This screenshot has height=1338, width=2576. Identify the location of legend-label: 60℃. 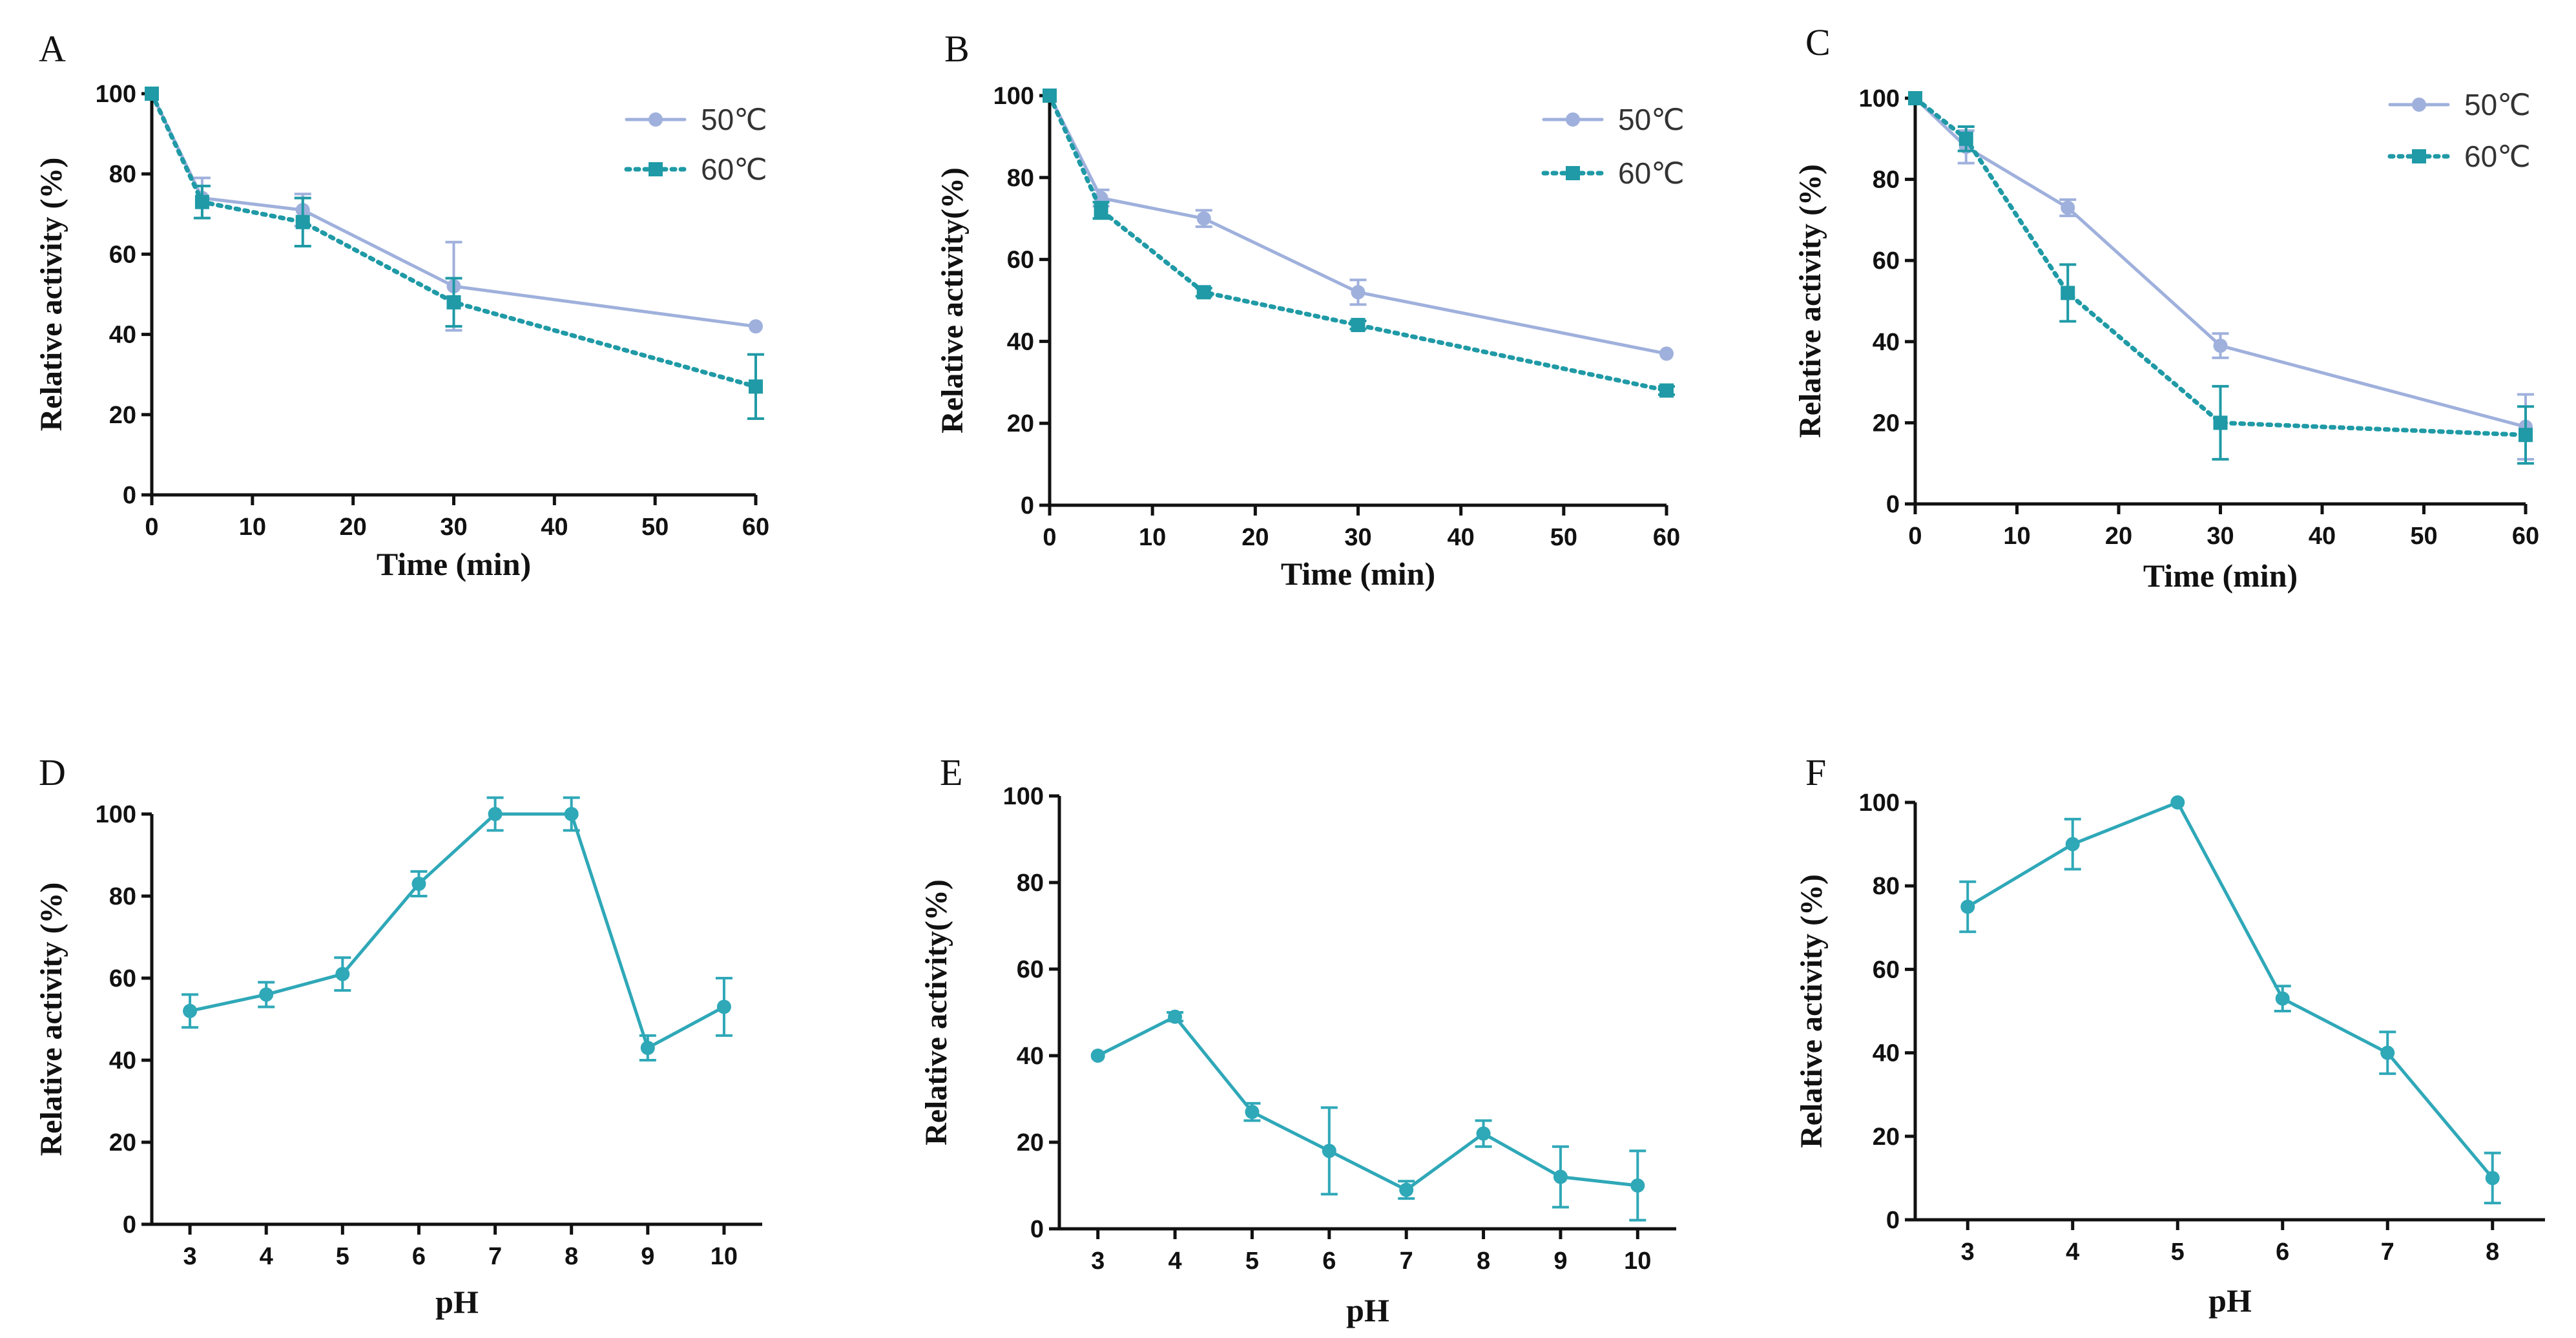
(2497, 156).